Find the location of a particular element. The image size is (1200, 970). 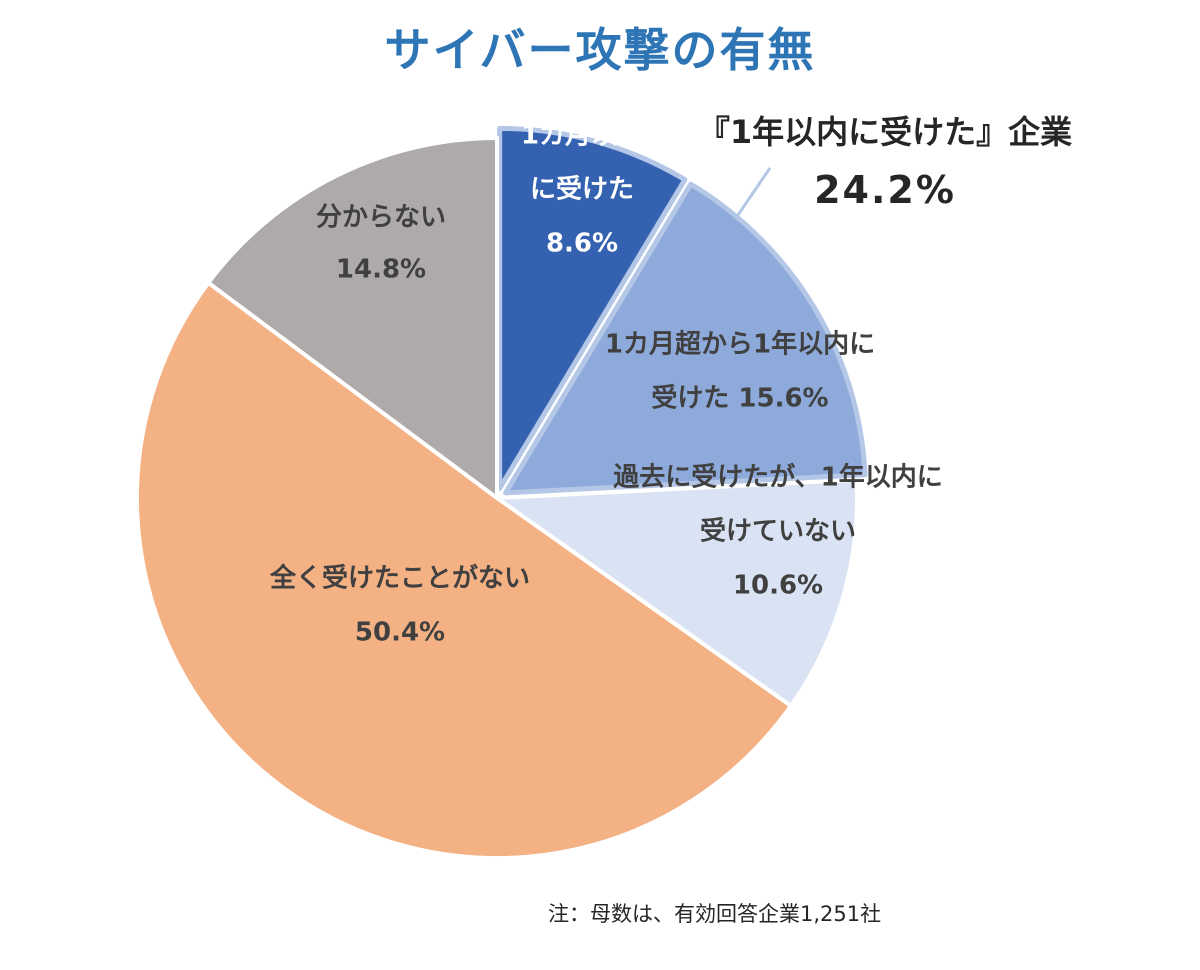

slice-label-5-line-2: 14.8% is located at coordinates (381, 270).